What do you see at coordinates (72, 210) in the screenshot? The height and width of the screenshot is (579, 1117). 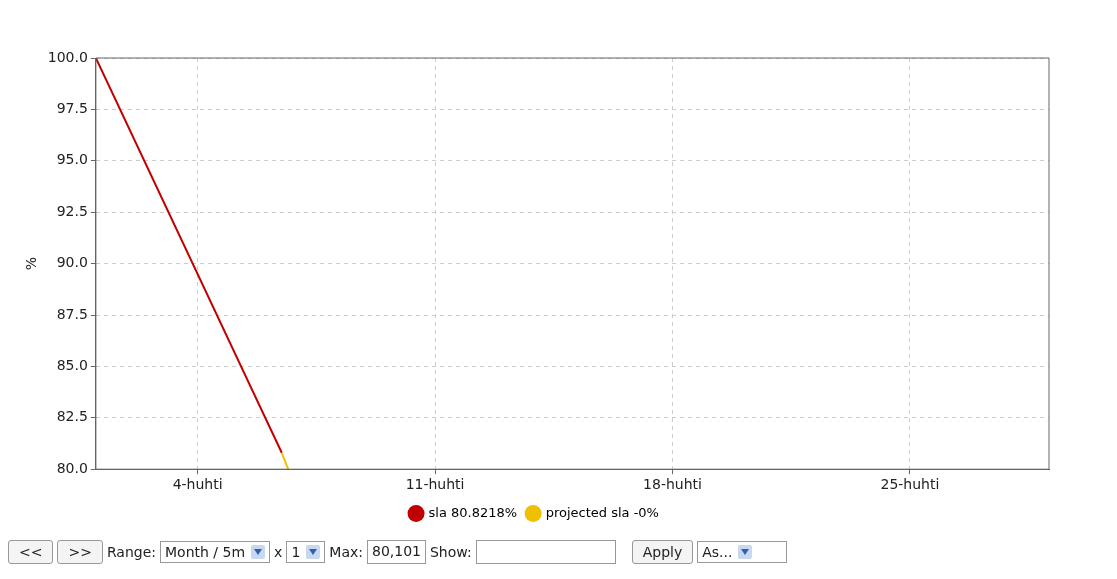 I see `y-tick-label: 92.5` at bounding box center [72, 210].